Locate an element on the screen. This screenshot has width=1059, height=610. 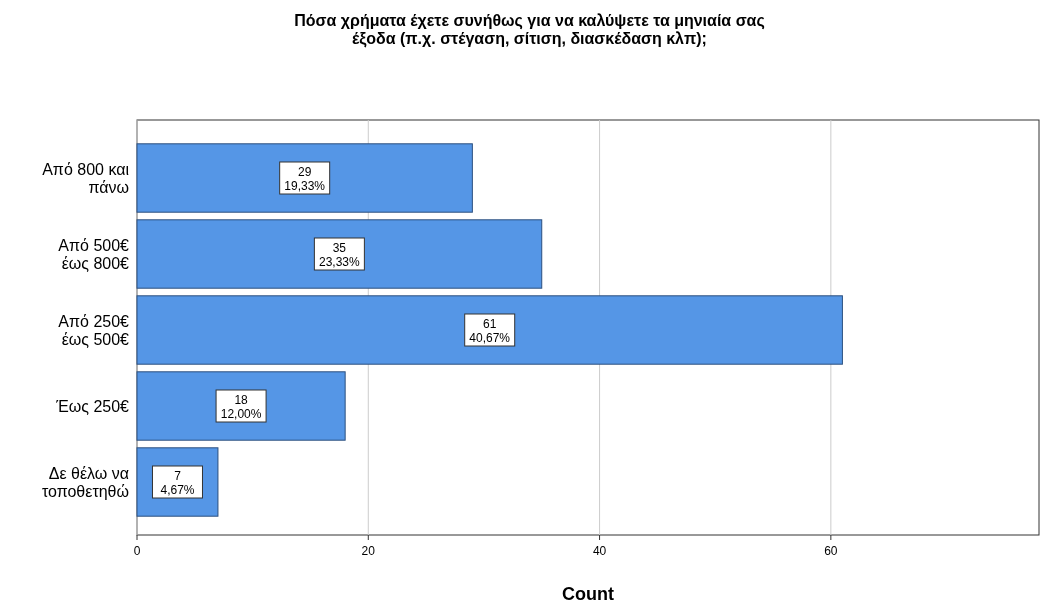
data-label: 35 23,33% is located at coordinates (340, 255).